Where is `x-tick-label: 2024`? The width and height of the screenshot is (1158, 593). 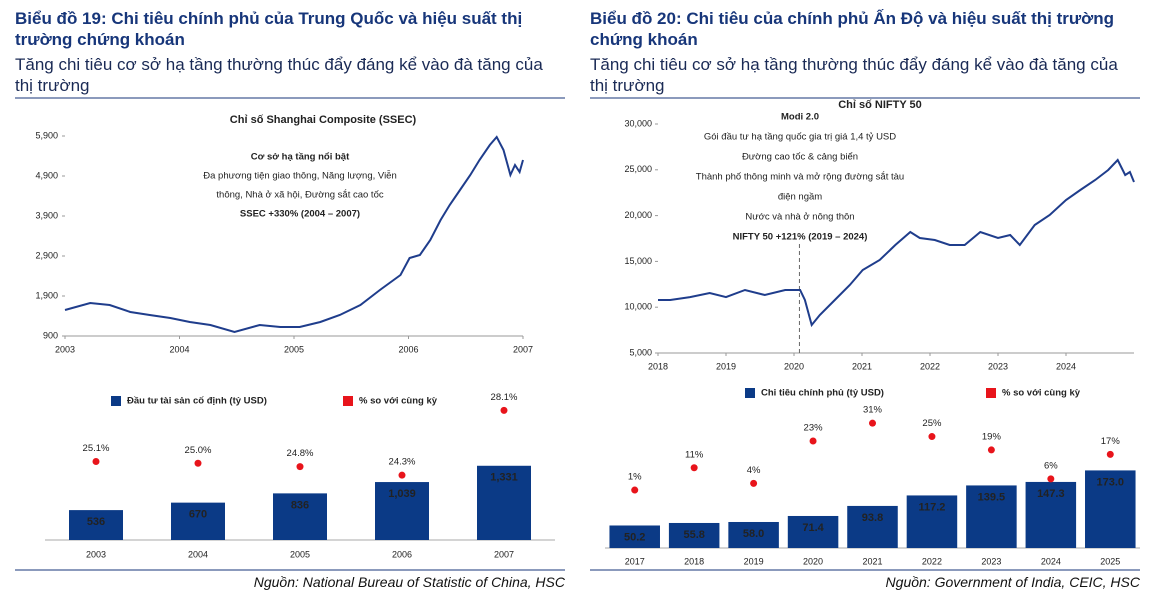 x-tick-label: 2024 is located at coordinates (1066, 366).